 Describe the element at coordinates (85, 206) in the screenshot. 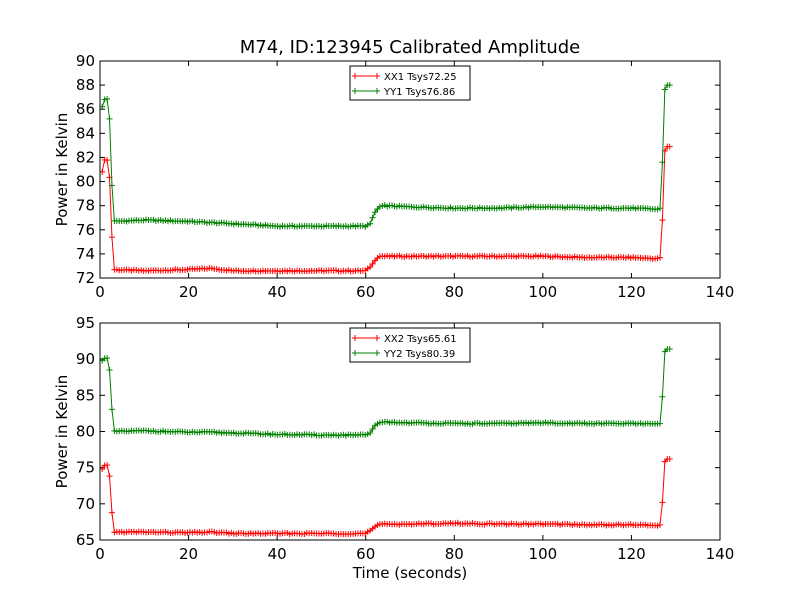

I see `y-tick-label: 78` at that location.